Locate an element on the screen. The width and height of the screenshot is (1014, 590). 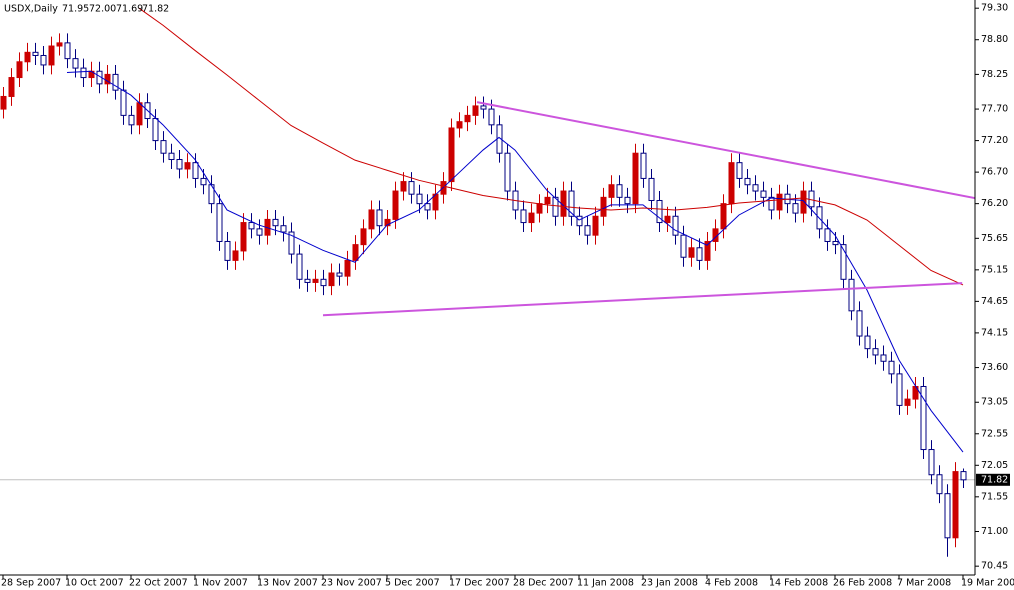
header-high: 72.00 is located at coordinates (102, 9).